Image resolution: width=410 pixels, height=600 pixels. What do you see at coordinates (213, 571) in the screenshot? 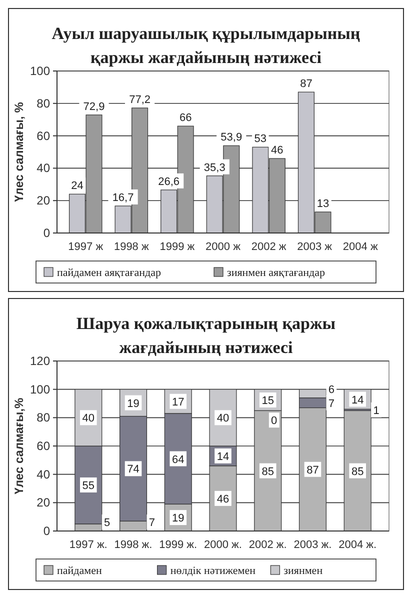
I see `legend-label: нөлдік нәтижемен` at bounding box center [213, 571].